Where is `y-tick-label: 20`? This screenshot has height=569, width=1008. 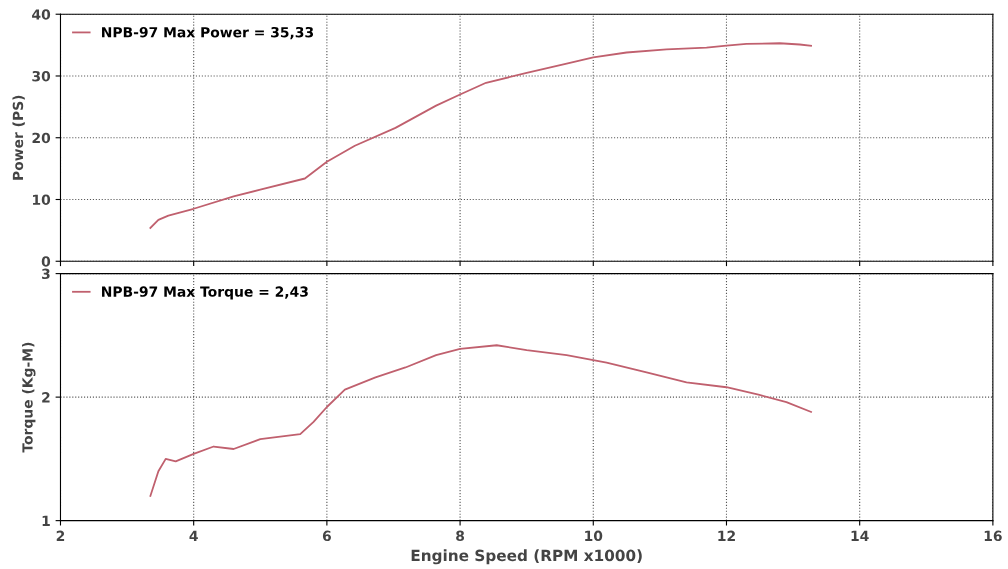
y-tick-label: 20 is located at coordinates (41, 138).